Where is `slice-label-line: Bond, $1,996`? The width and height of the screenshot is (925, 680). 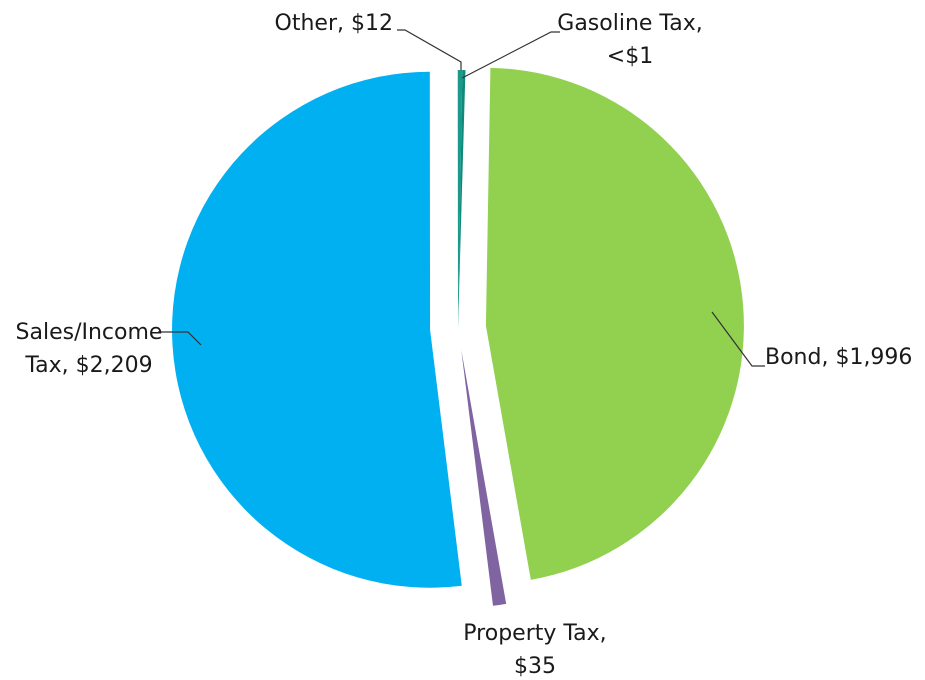 slice-label-line: Bond, $1,996 is located at coordinates (838, 357).